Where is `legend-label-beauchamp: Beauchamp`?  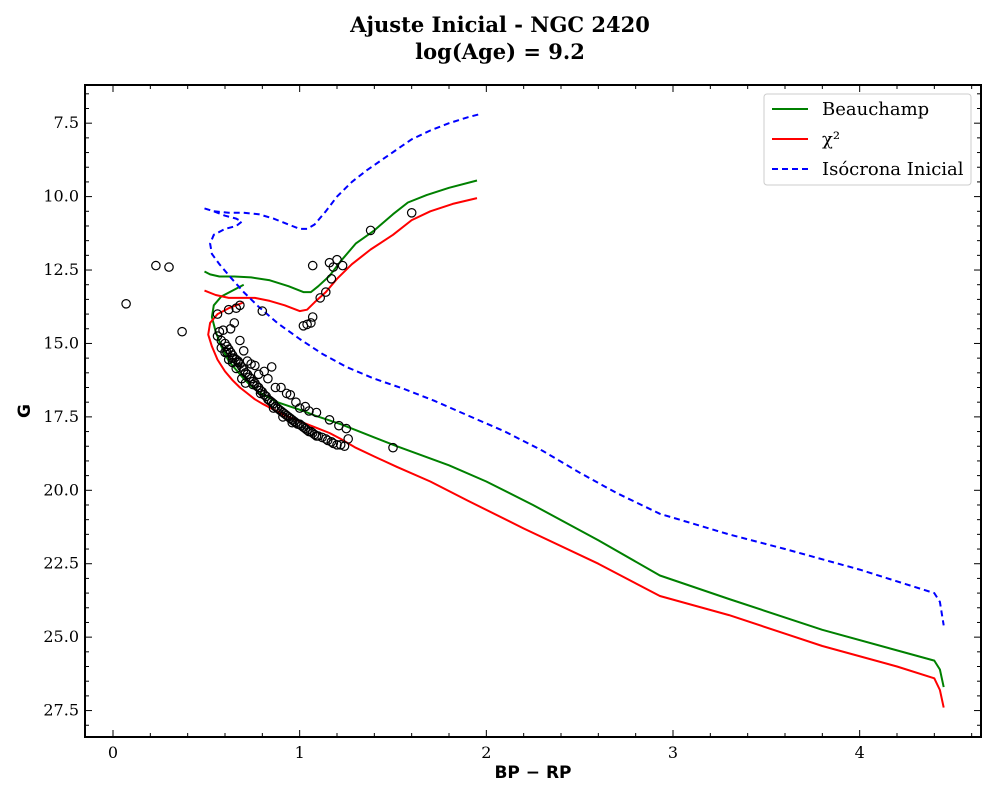
legend-label-beauchamp: Beauchamp is located at coordinates (875, 109).